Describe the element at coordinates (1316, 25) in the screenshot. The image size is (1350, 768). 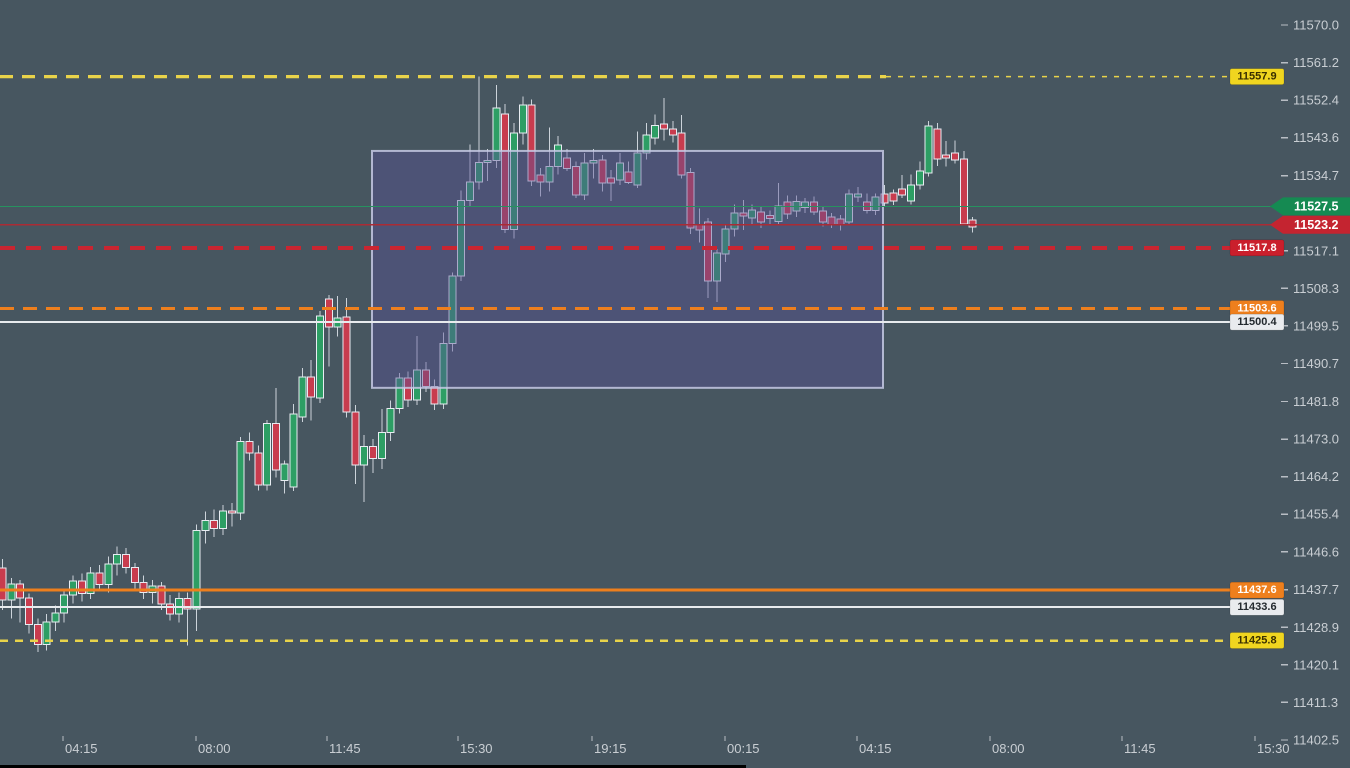
I see `price-tick-label: 11570.0` at that location.